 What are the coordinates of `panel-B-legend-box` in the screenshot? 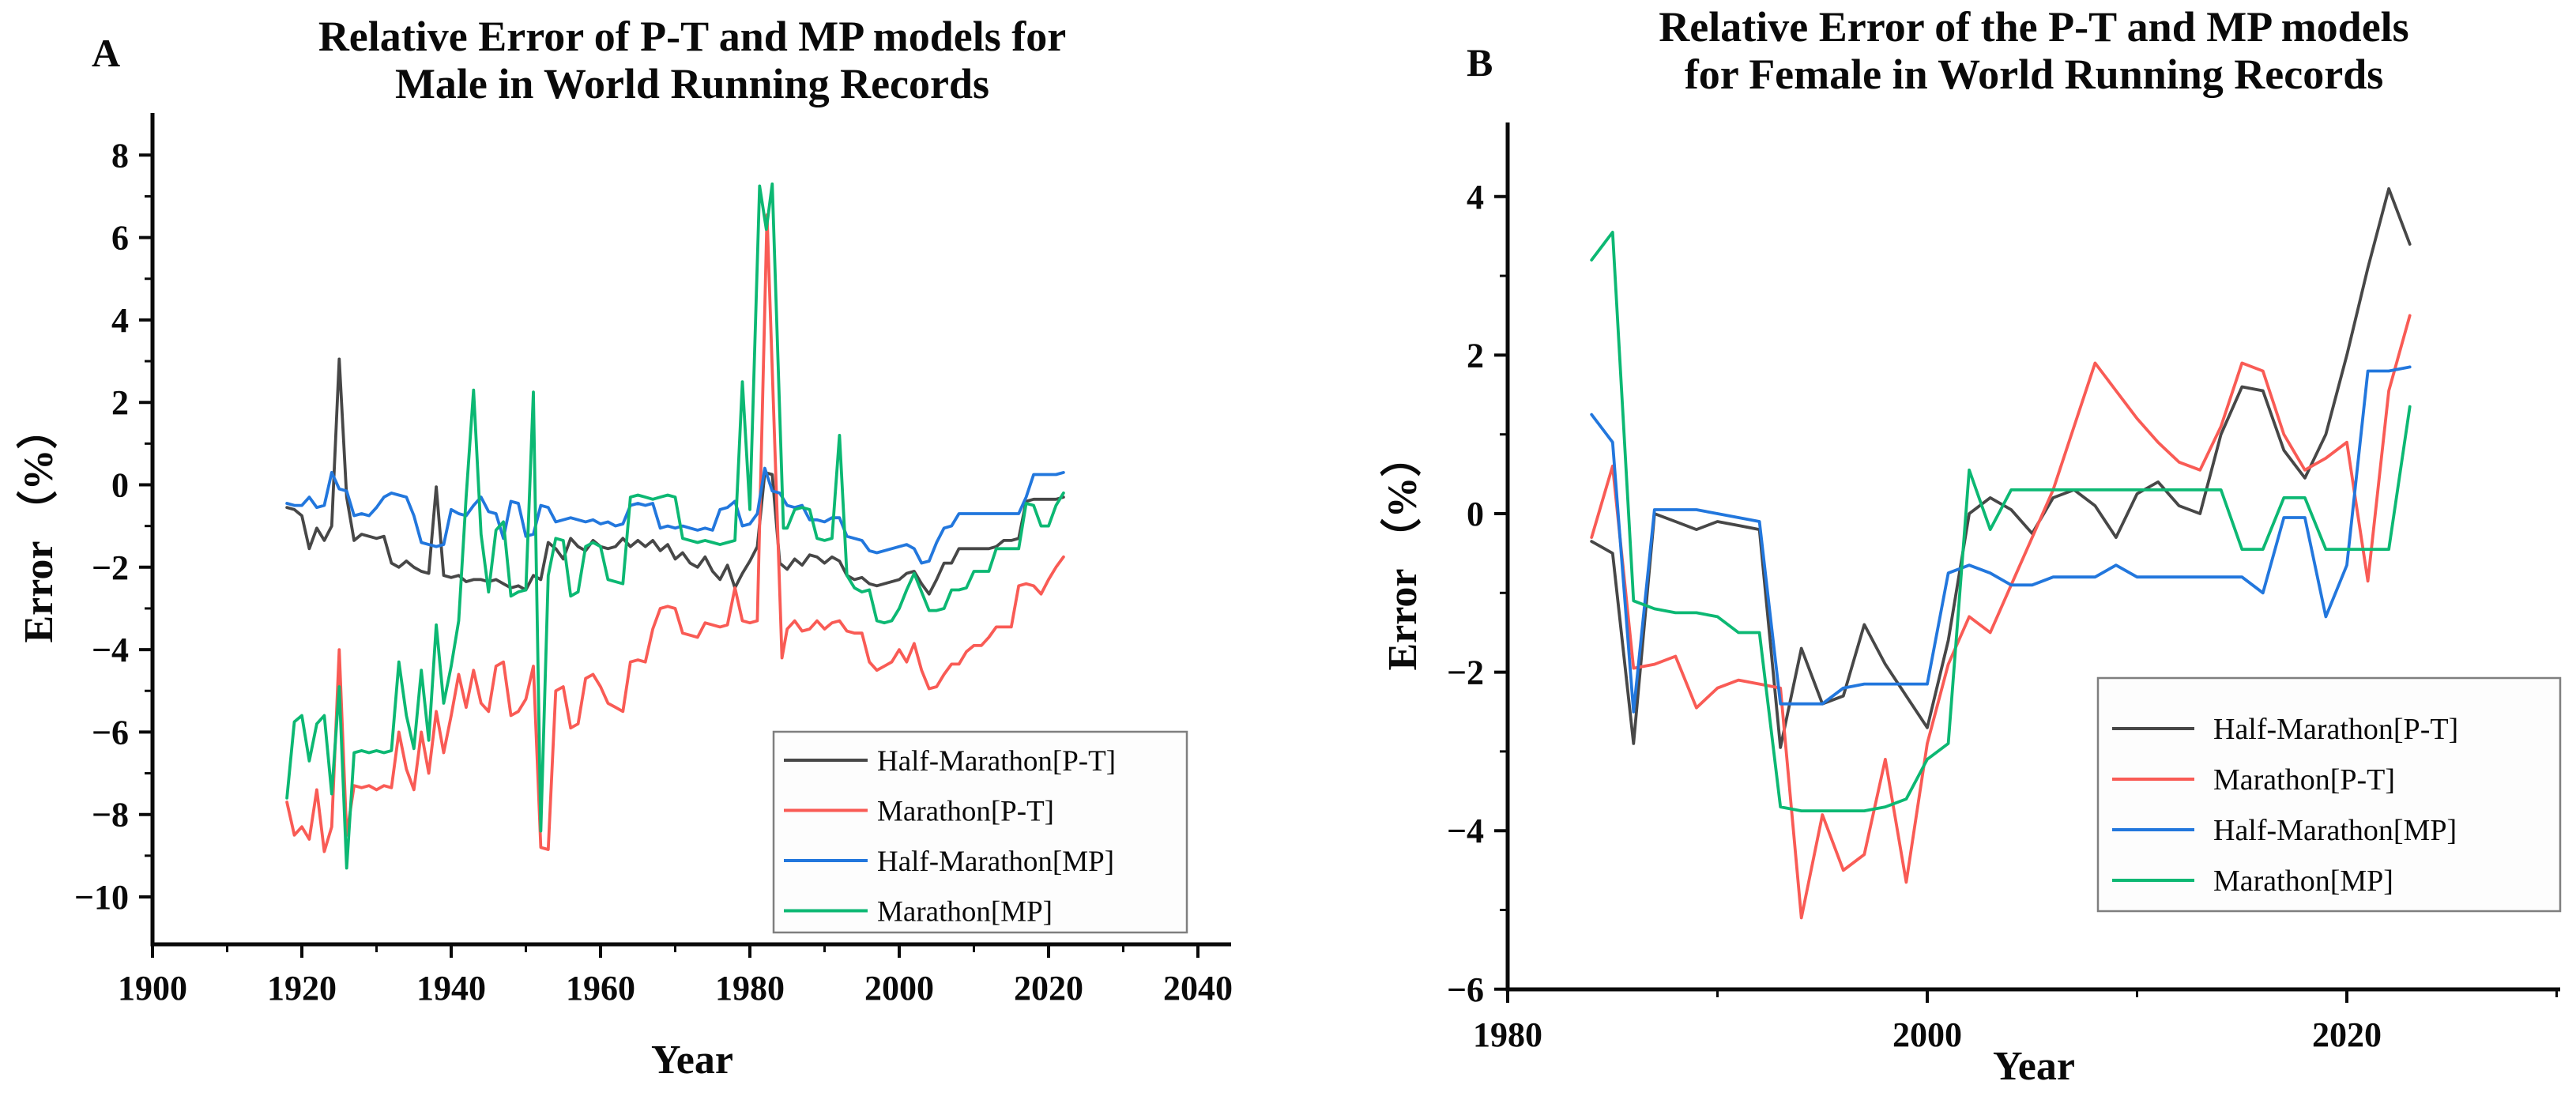 It's located at (2329, 794).